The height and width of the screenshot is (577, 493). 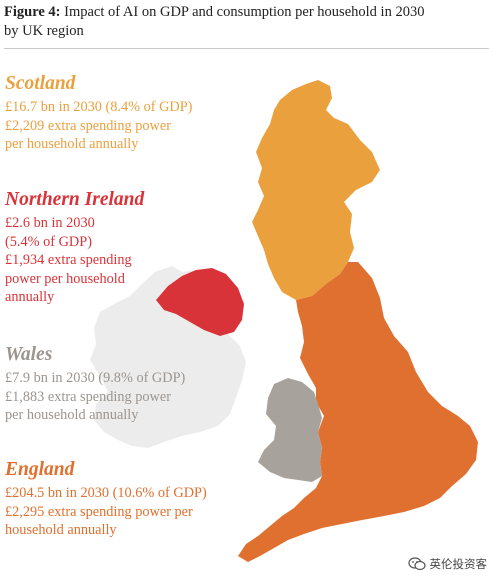 I want to click on northern-ireland-shape, so click(x=200, y=302).